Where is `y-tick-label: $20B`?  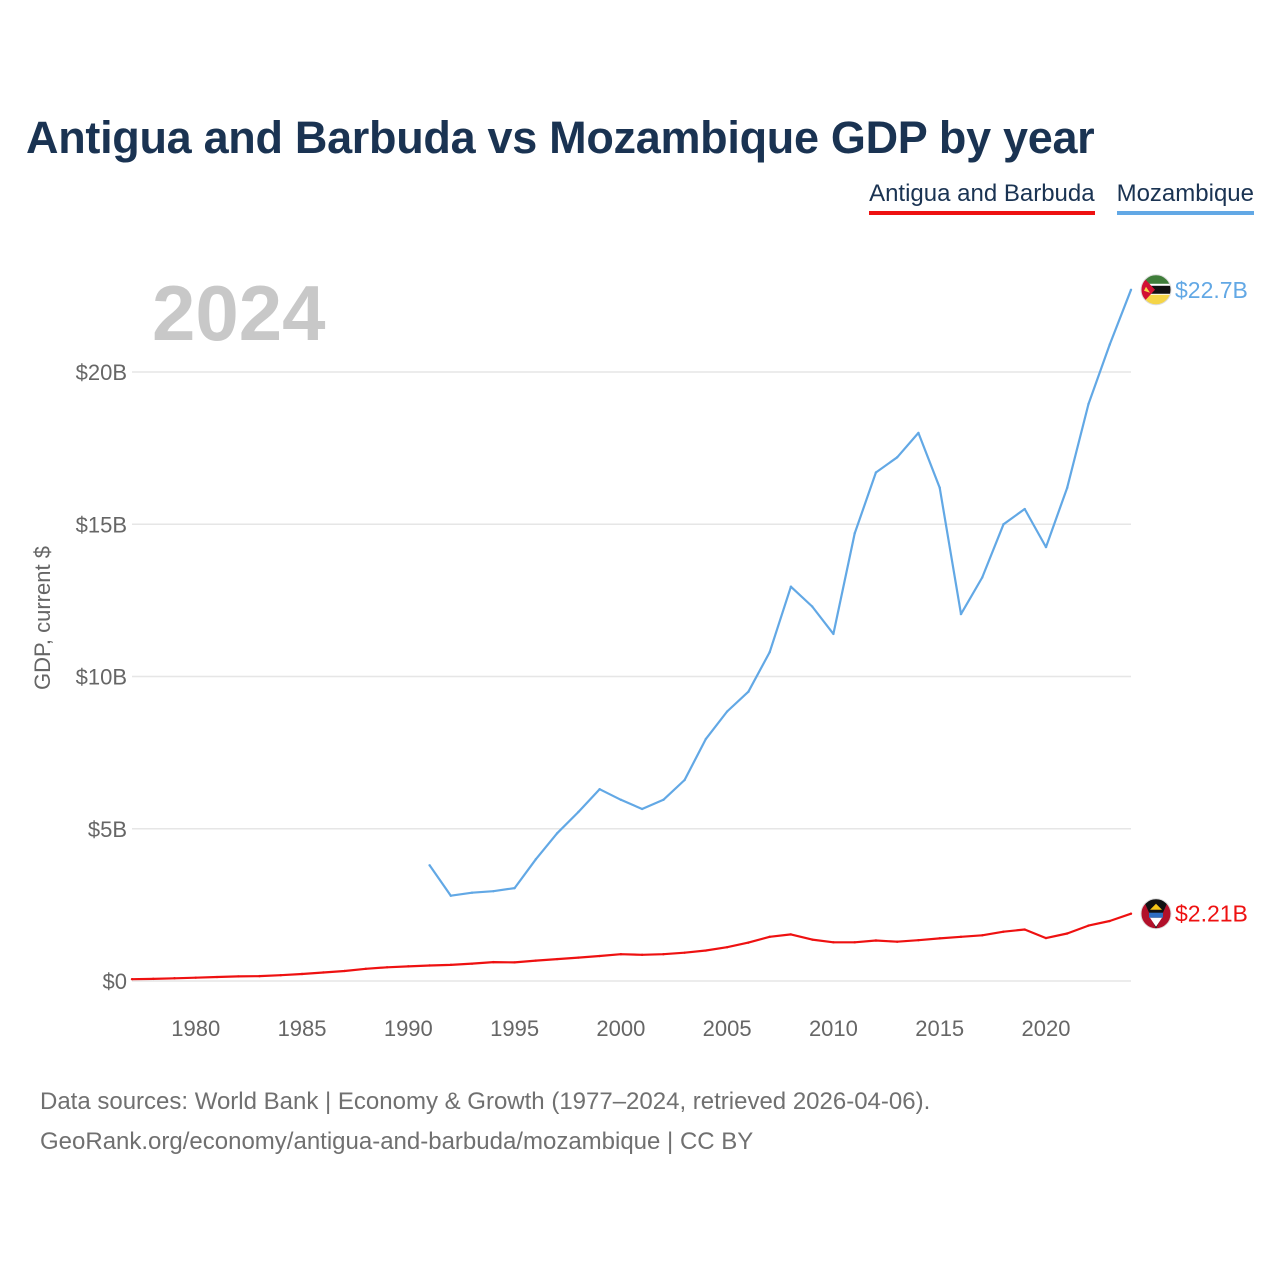
y-tick-label: $20B is located at coordinates (101, 372).